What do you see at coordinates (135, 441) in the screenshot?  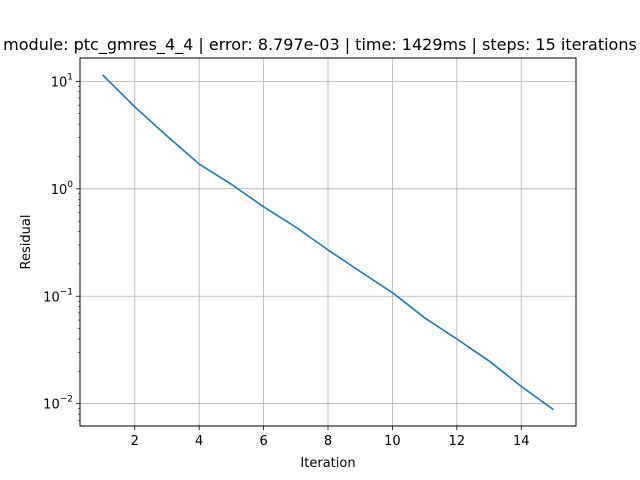 I see `x-tick-label: 2` at bounding box center [135, 441].